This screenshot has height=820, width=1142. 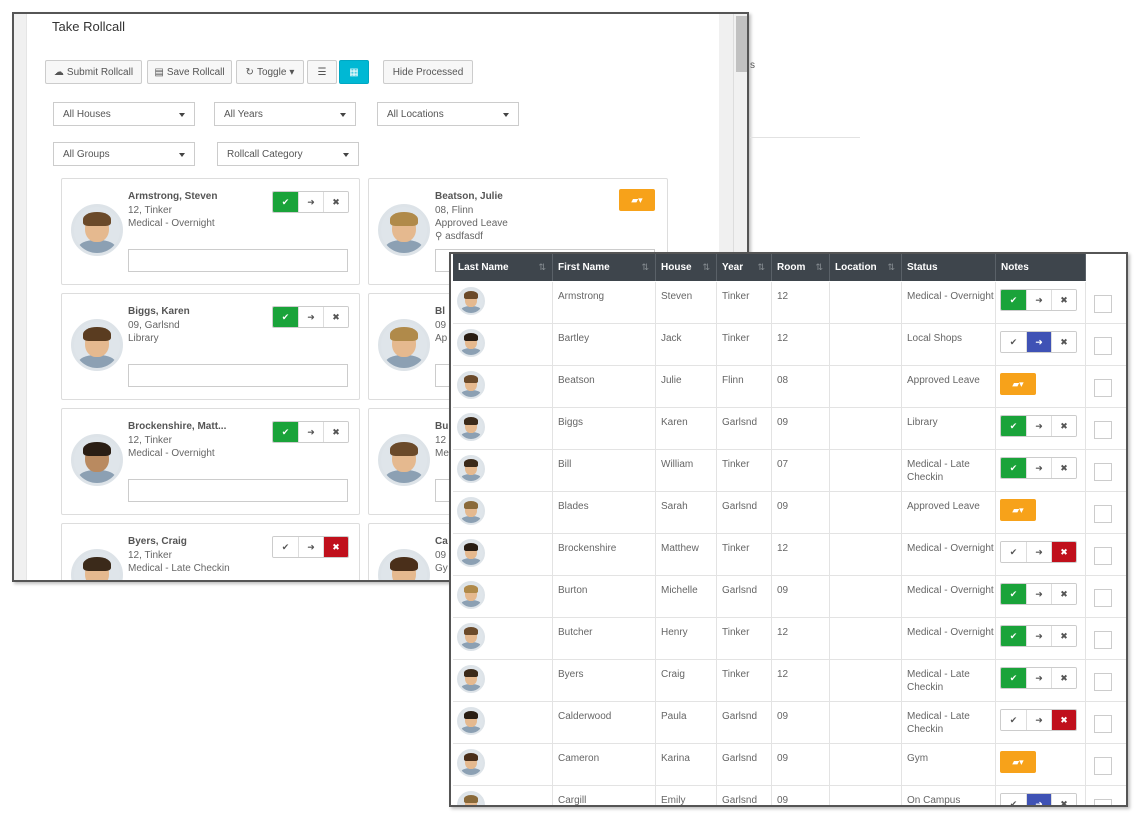 I want to click on database-icon: ▤, so click(x=159, y=72).